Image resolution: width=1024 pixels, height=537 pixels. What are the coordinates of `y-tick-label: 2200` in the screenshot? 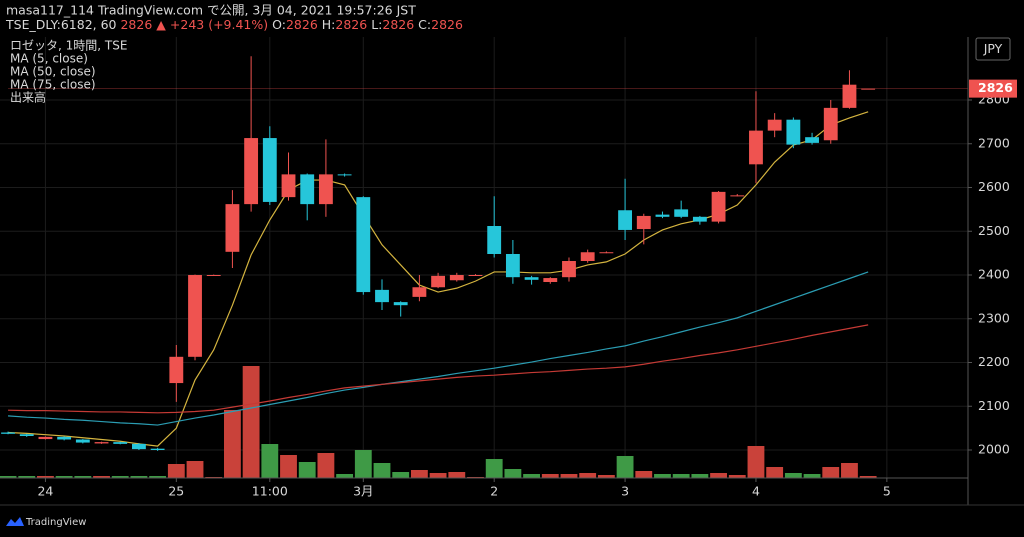 It's located at (994, 361).